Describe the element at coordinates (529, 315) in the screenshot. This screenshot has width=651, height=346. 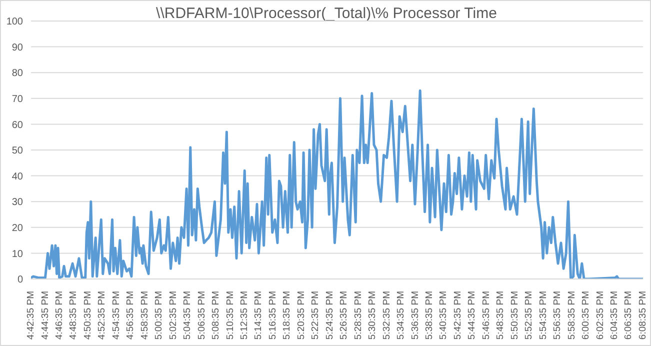
I see `x-tick-label: 5:52:35 PM` at that location.